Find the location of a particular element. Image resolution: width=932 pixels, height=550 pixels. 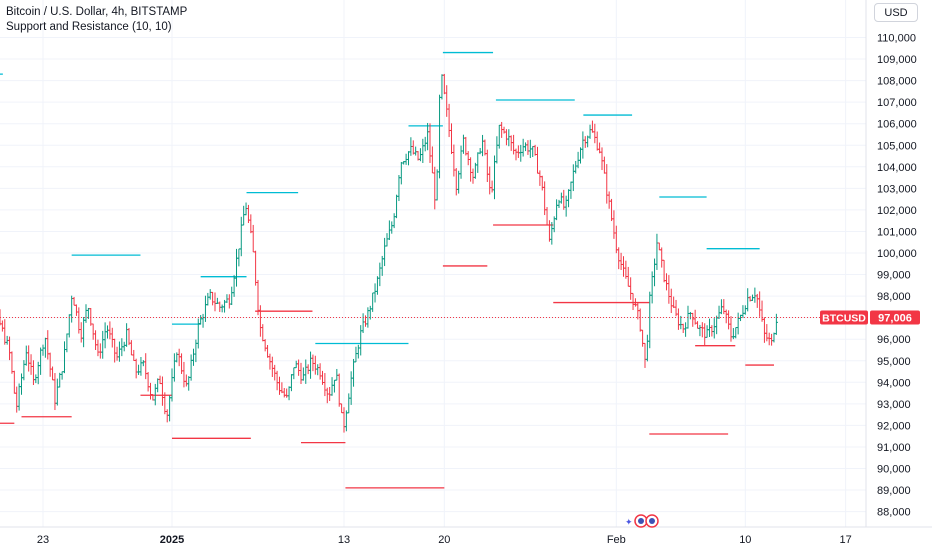

y-tick-label: 93,000 is located at coordinates (894, 405).